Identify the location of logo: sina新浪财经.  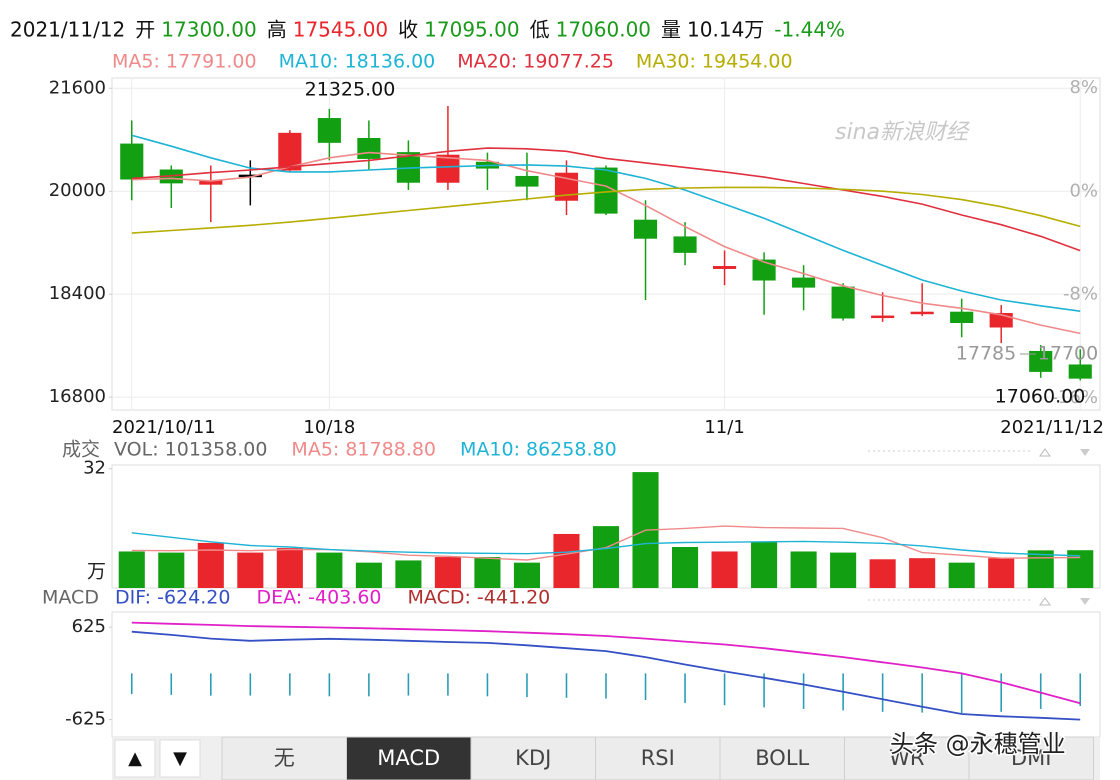
(902, 132).